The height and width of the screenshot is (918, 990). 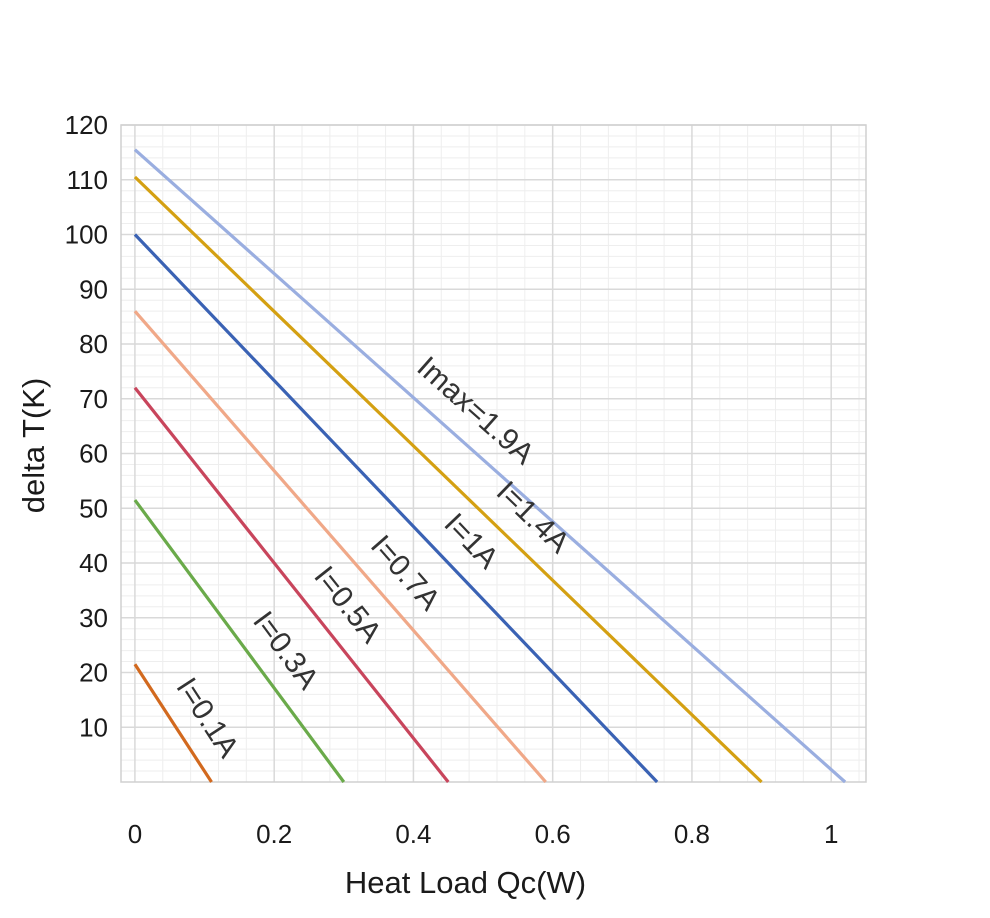 What do you see at coordinates (207, 717) in the screenshot?
I see `series-label: I=0.1A` at bounding box center [207, 717].